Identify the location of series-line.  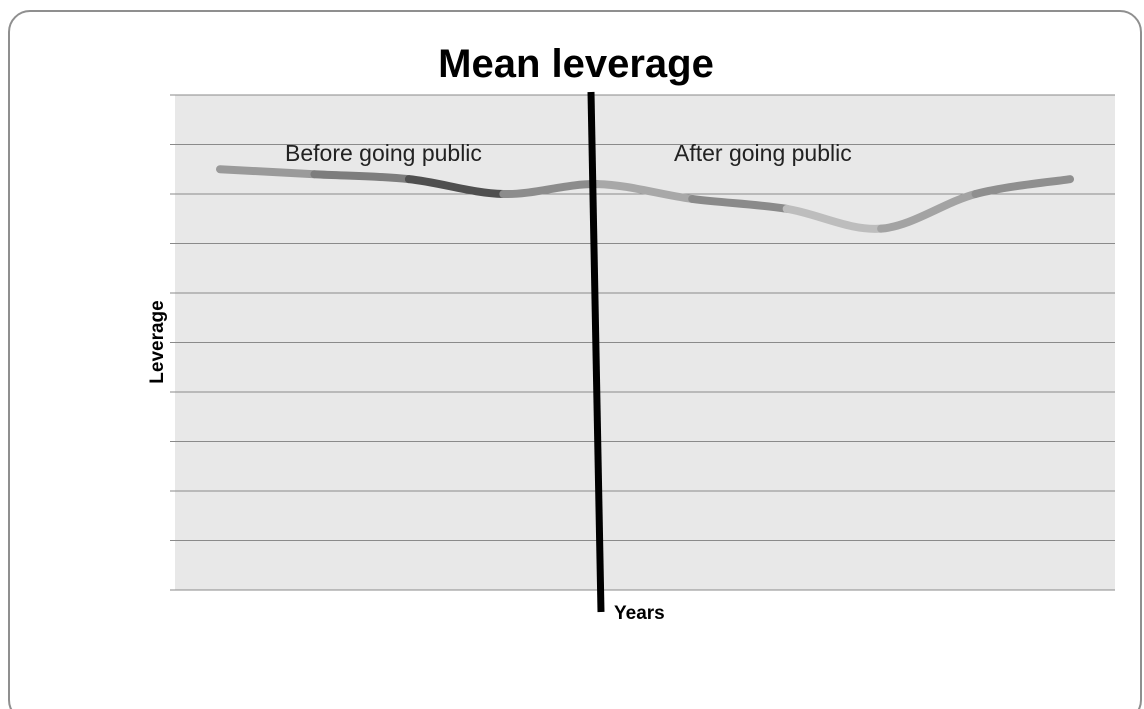
(645, 199).